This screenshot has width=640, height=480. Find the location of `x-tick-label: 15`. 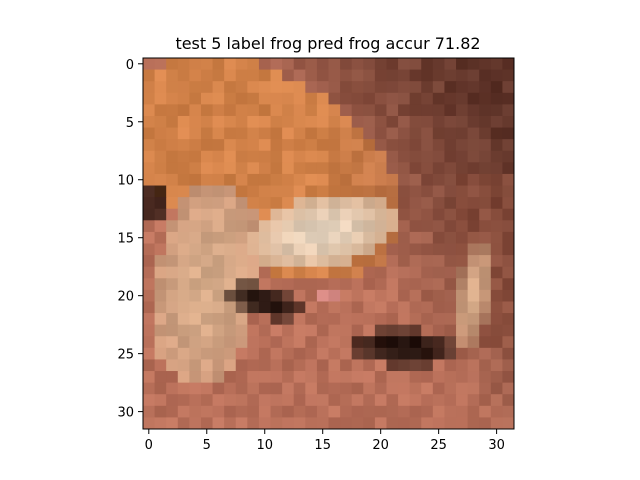

x-tick-label: 15 is located at coordinates (322, 445).